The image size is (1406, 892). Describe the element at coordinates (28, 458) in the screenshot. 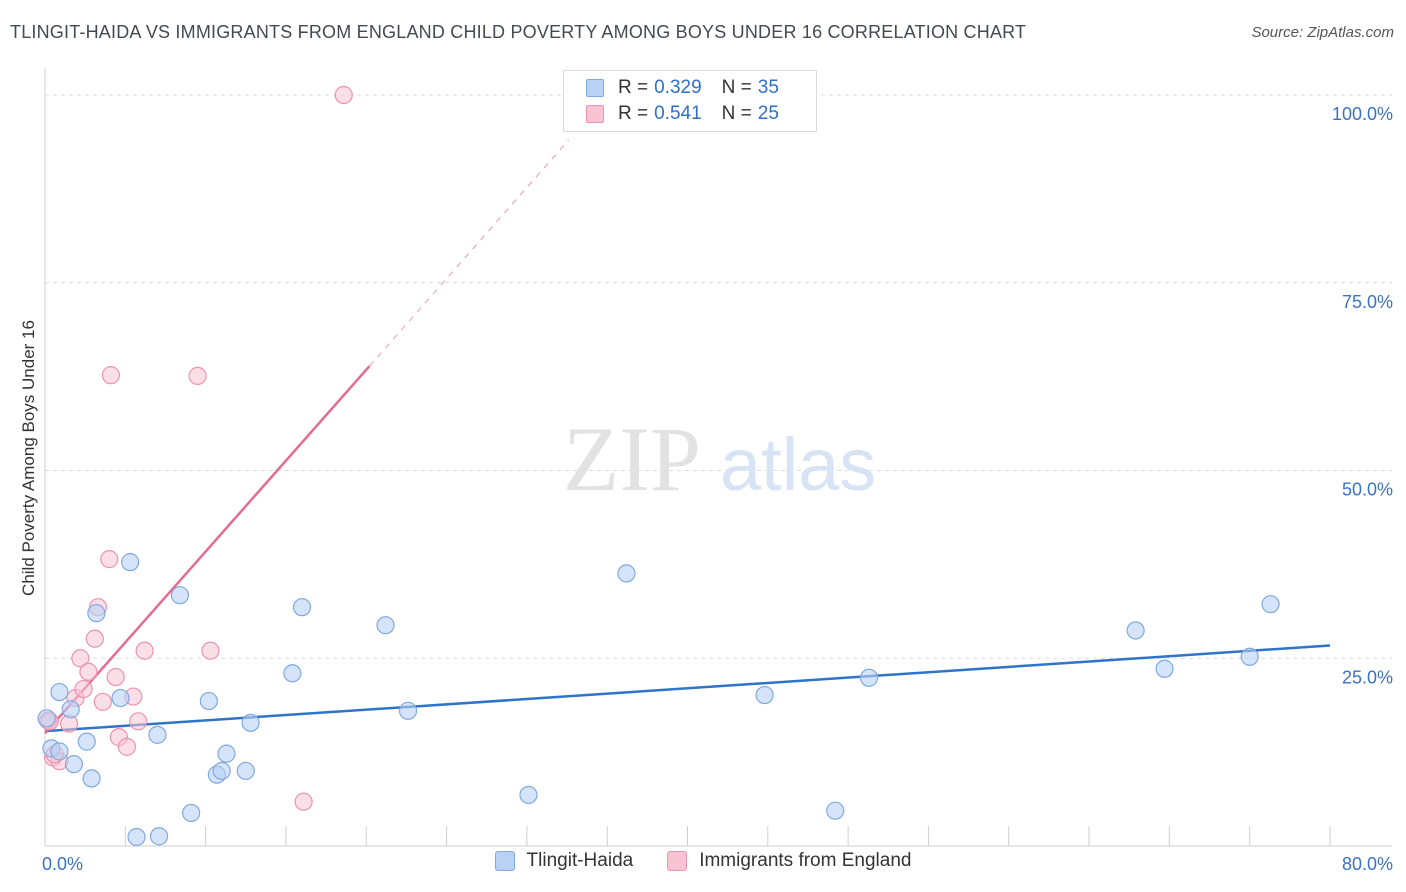

I see `y-axis-label: Child Poverty Among Boys Under 16` at that location.